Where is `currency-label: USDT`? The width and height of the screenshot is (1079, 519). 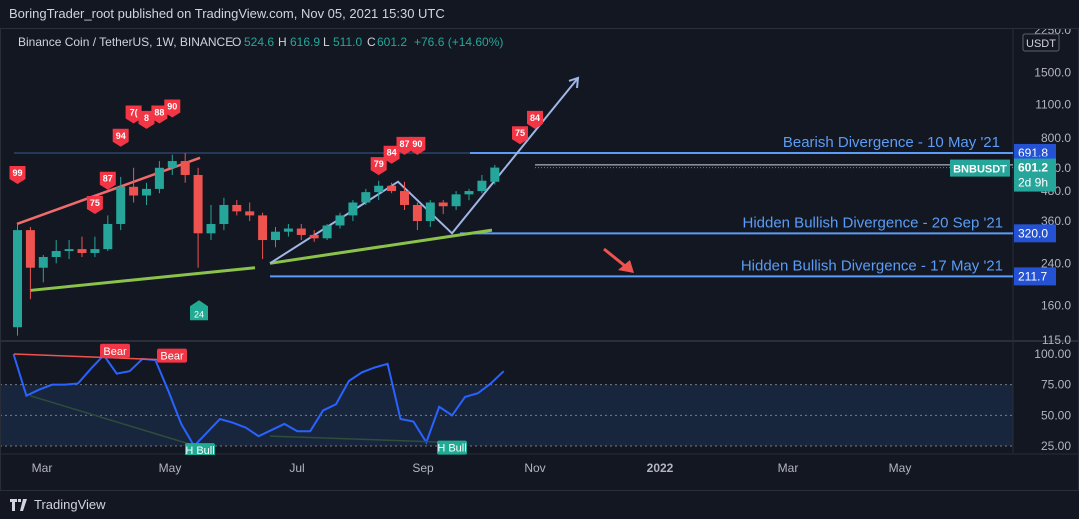
currency-label: USDT is located at coordinates (1041, 44).